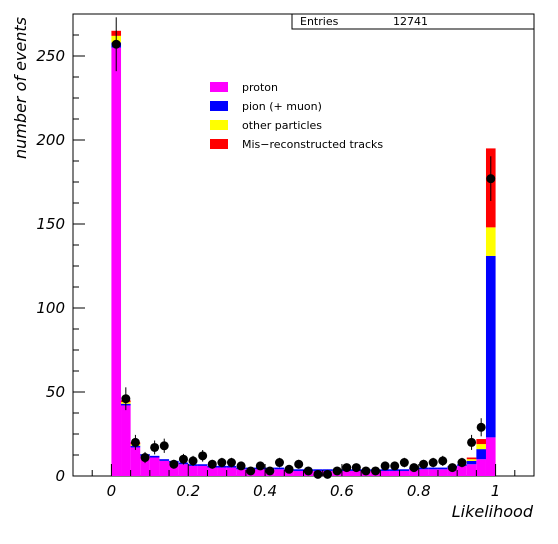 This screenshot has height=544, width=558. Describe the element at coordinates (219, 87) in the screenshot. I see `legend-swatch-proton` at that location.